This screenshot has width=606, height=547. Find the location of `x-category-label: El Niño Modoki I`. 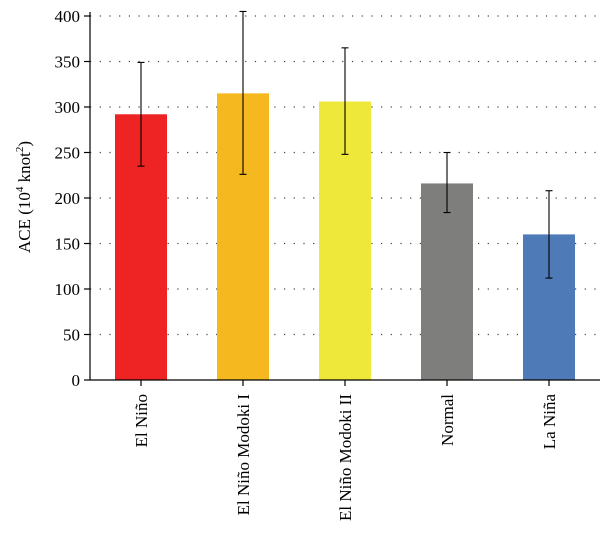

x-category-label: El Niño Modoki I is located at coordinates (243, 455).